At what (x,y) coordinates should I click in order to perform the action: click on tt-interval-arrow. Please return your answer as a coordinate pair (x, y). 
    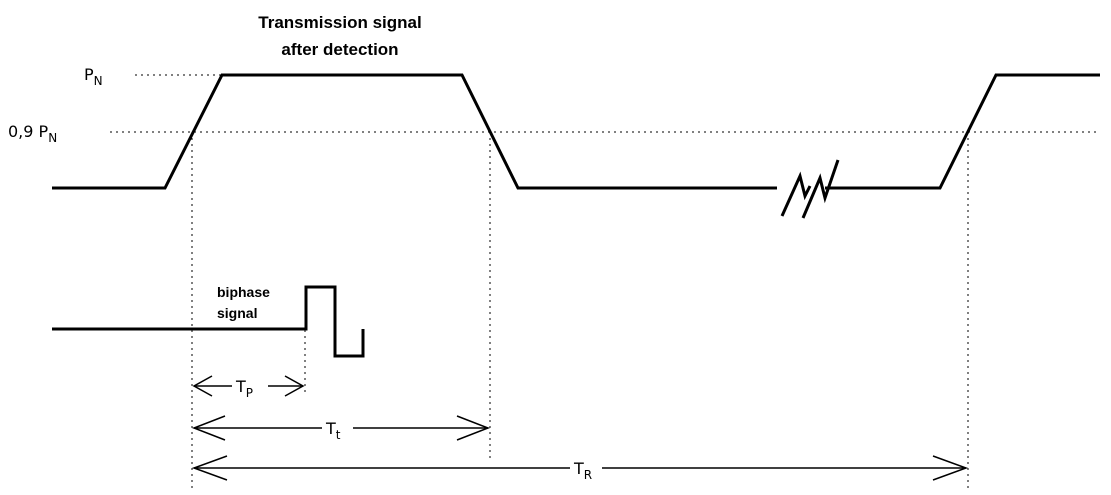
    Looking at the image, I should click on (341, 428).